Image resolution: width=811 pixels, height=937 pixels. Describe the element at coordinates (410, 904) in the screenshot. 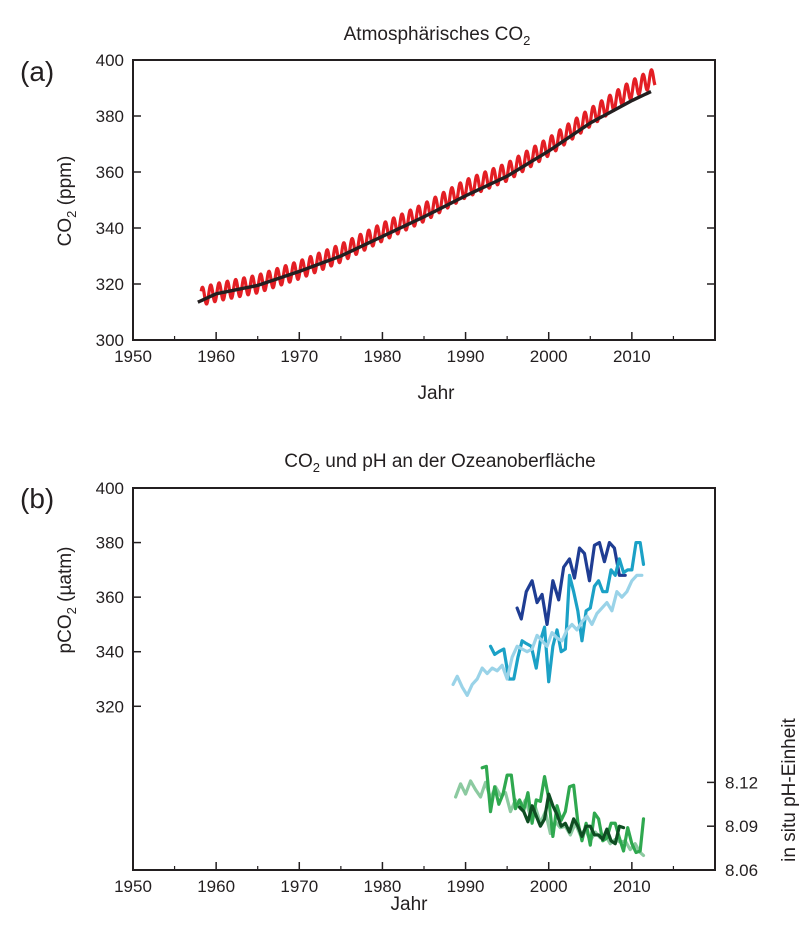

I see `panel-b-x-axis-label: Jahr` at that location.